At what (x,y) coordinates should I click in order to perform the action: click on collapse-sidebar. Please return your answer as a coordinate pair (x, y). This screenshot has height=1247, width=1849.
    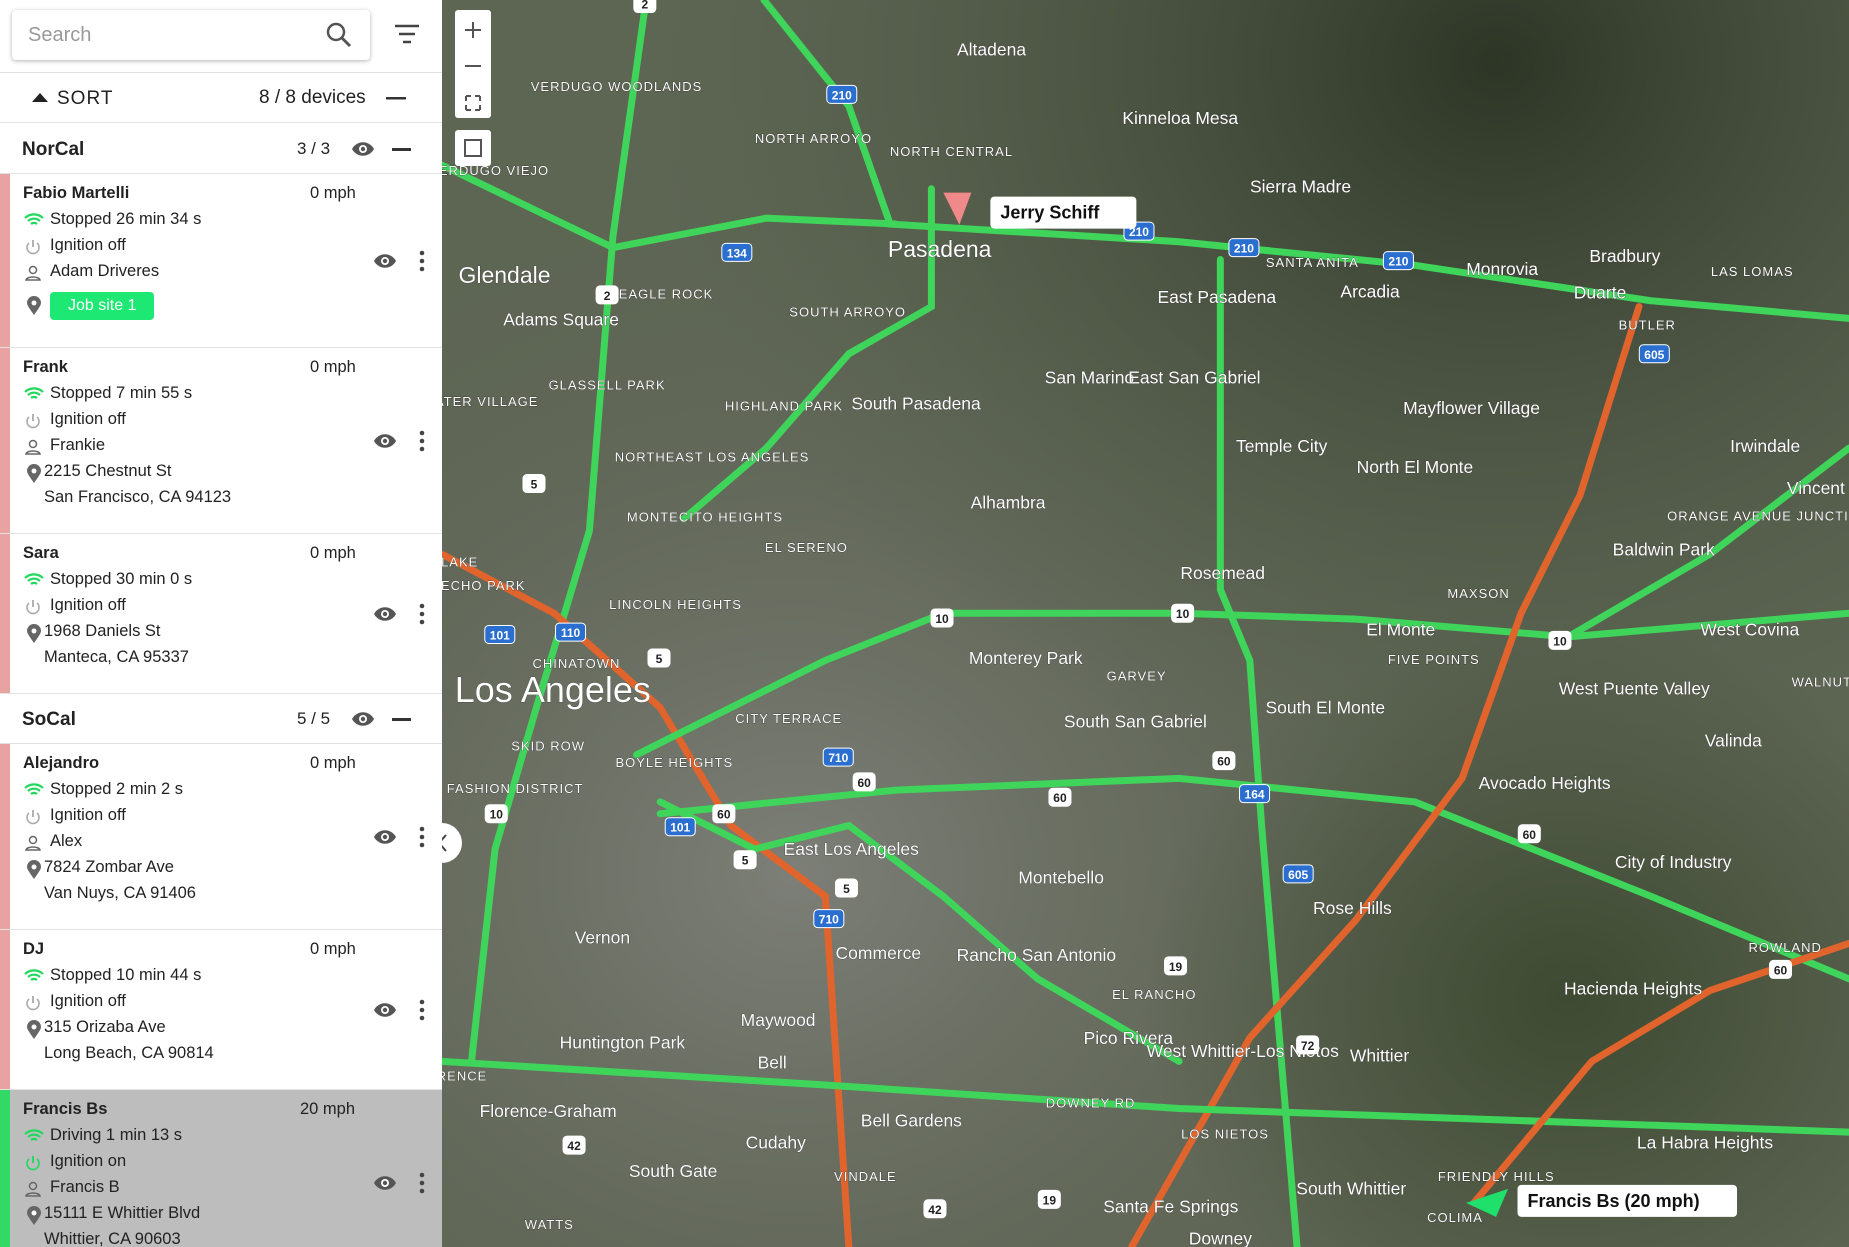
    Looking at the image, I should click on (452, 843).